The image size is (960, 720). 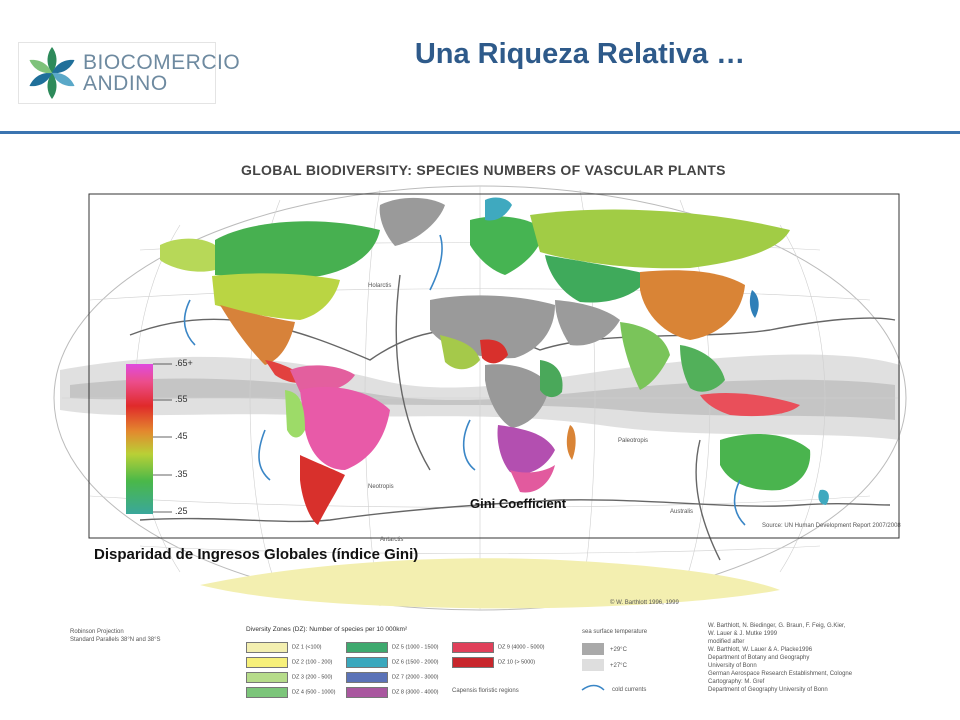 What do you see at coordinates (181, 436) in the screenshot?
I see `gini-tick-3: .45` at bounding box center [181, 436].